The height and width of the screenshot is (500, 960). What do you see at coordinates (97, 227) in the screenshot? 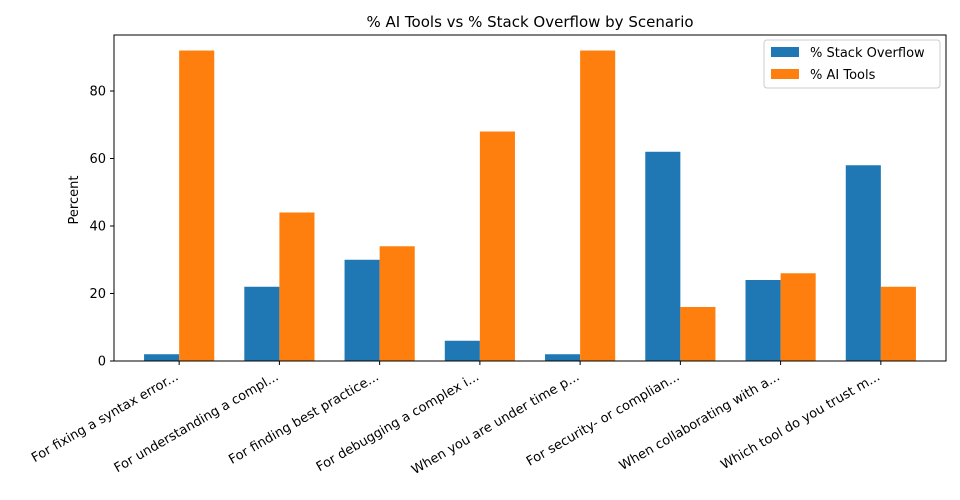
I see `y-tick-label: 40` at bounding box center [97, 227].